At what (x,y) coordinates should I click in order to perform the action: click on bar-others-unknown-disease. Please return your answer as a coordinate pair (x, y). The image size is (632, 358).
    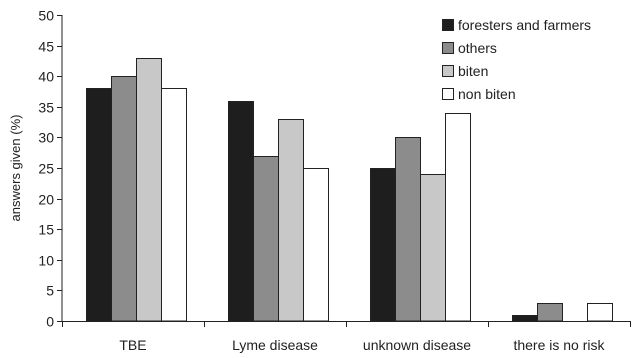
    Looking at the image, I should click on (408, 229).